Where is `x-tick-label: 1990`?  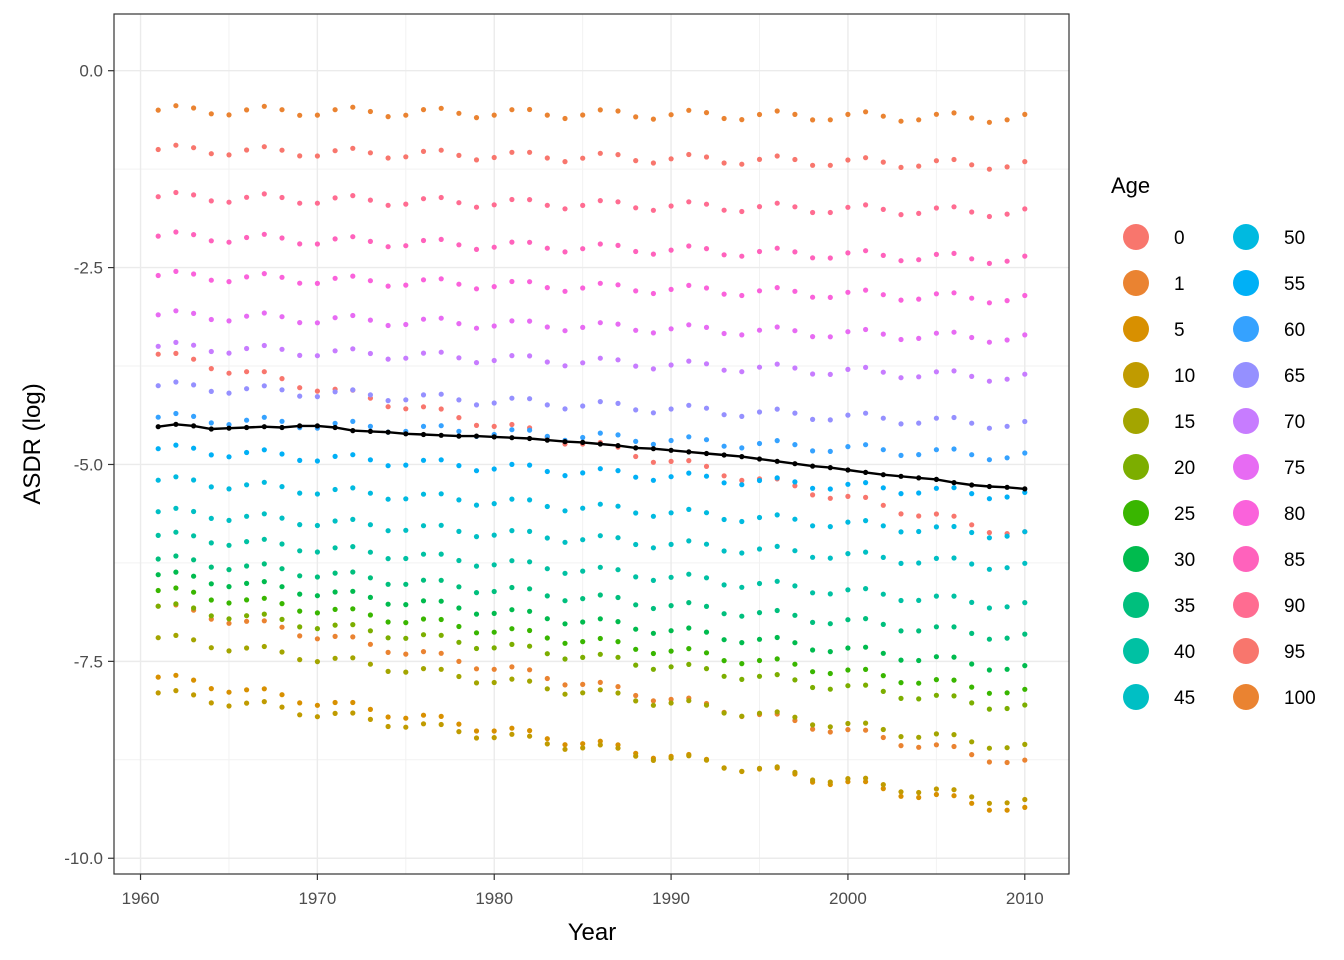
x-tick-label: 1990 is located at coordinates (671, 898).